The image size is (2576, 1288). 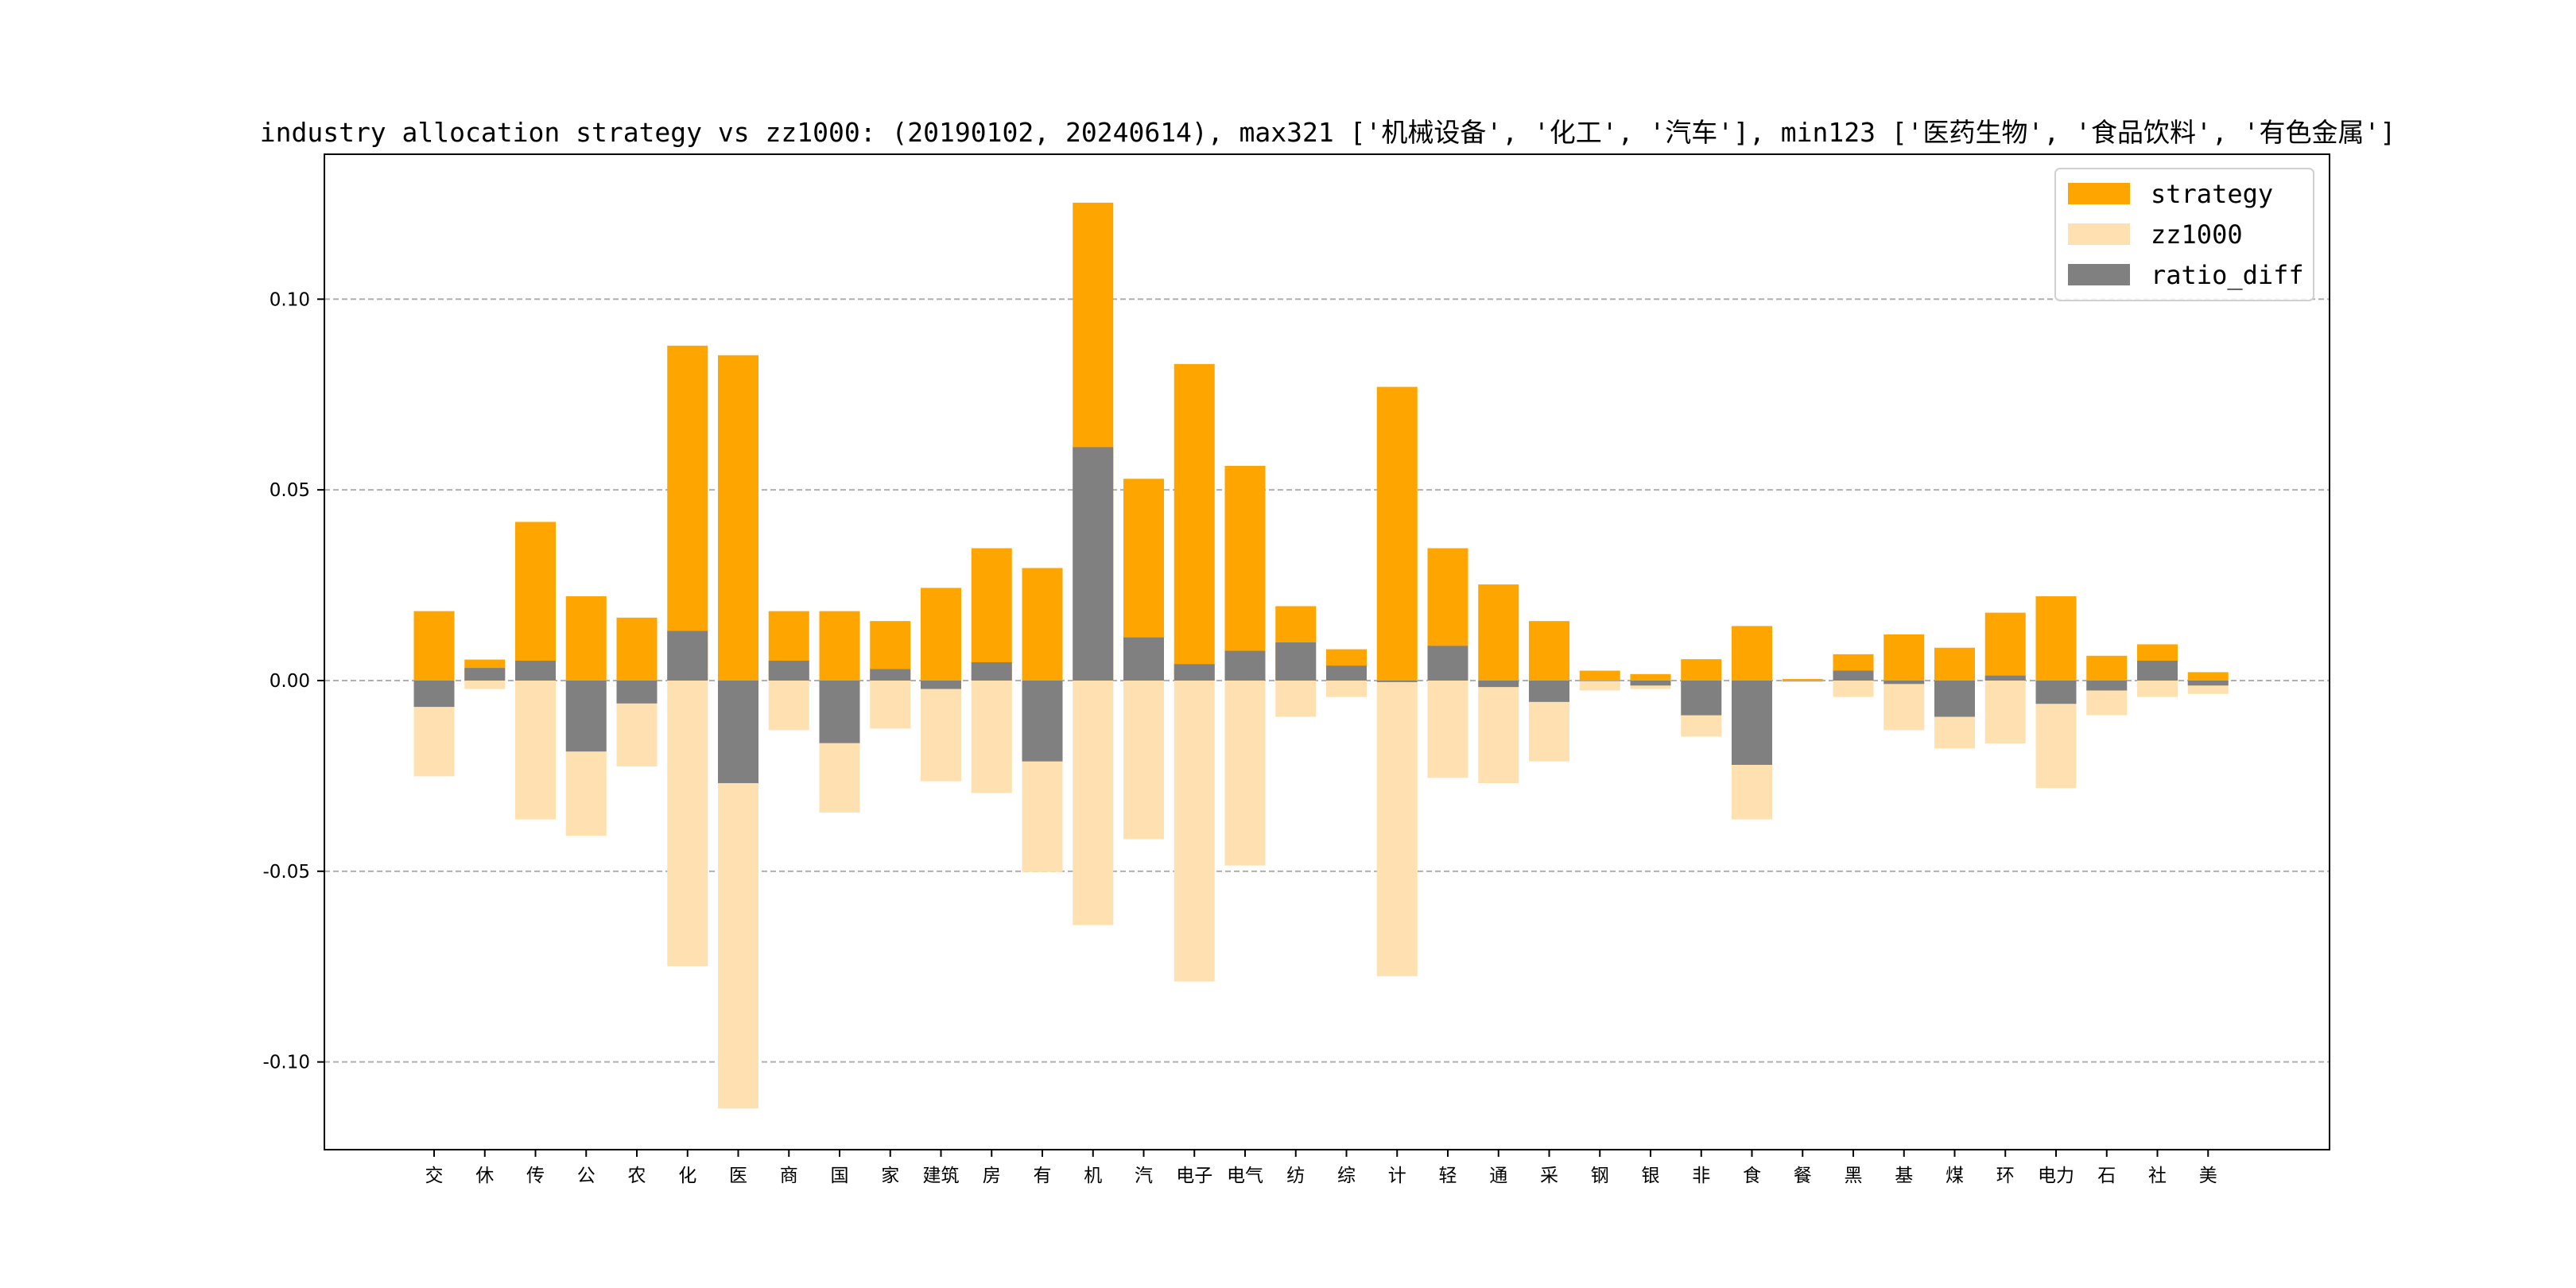 I want to click on x-tick-label: 传, so click(x=535, y=1176).